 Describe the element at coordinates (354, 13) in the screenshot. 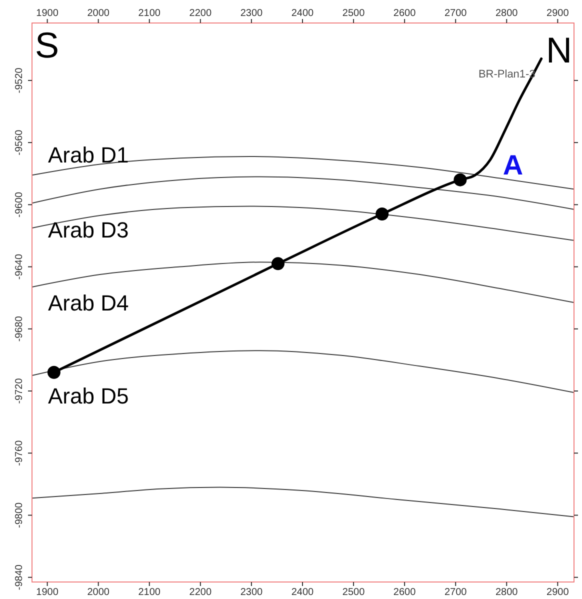

I see `x-tick-label: 2500` at that location.